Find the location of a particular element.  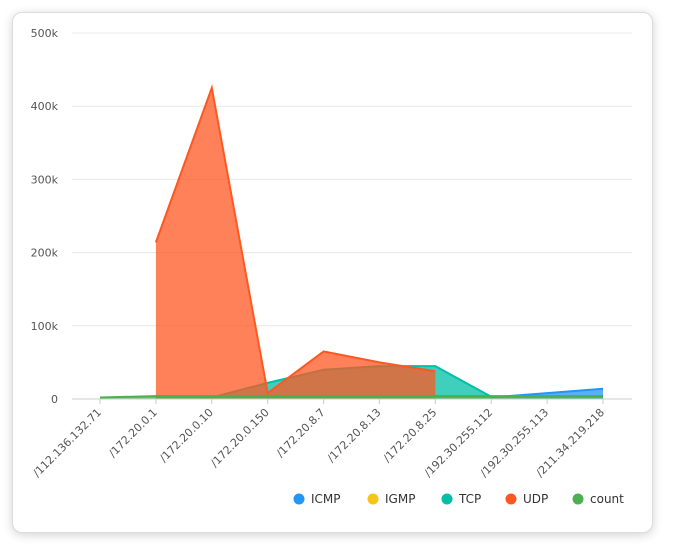

x-tick-label: /172.20.8.7 is located at coordinates (301, 433).